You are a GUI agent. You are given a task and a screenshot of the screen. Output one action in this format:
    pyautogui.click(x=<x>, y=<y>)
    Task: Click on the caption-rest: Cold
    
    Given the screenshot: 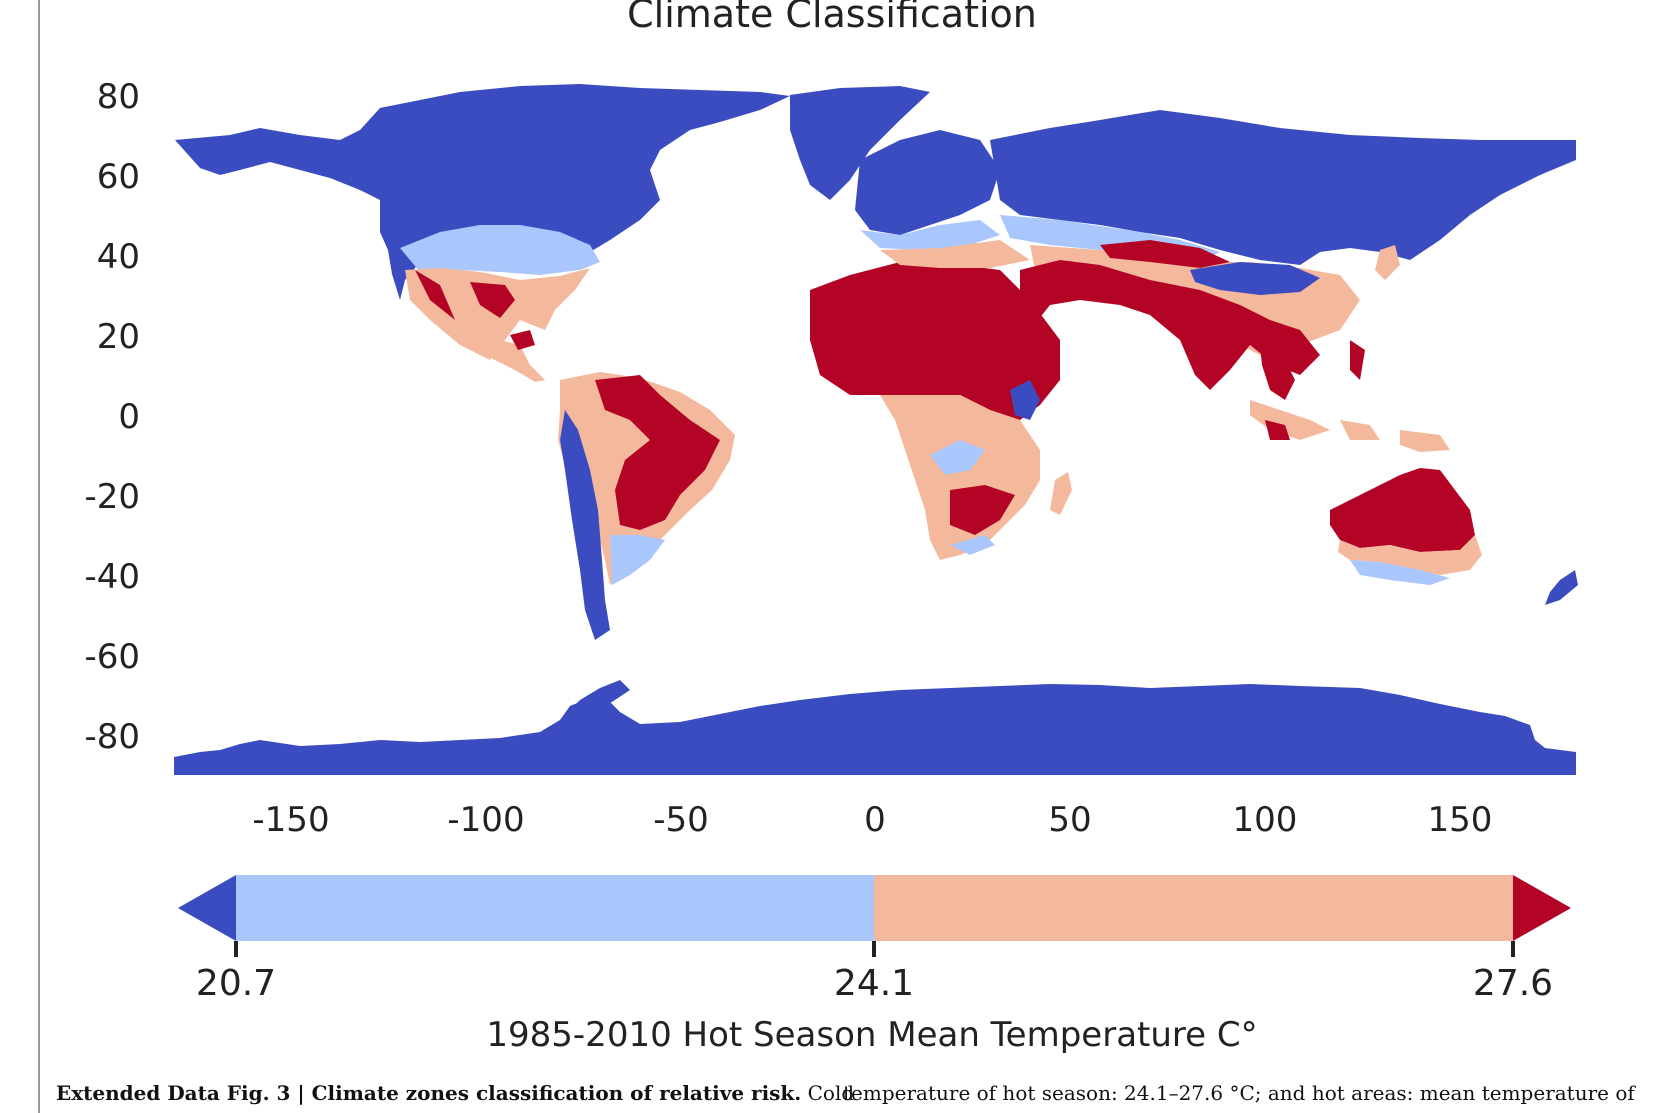 What is the action you would take?
    pyautogui.click(x=828, y=1093)
    